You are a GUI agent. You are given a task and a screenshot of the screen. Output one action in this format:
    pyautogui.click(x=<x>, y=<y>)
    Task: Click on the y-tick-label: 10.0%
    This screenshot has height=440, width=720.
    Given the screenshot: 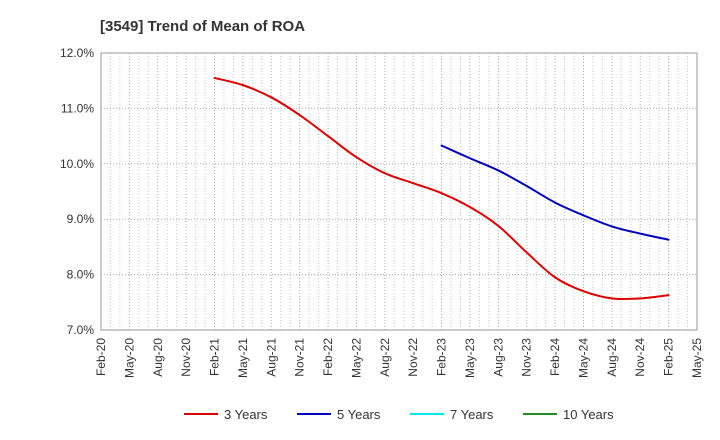 What is the action you would take?
    pyautogui.click(x=77, y=164)
    